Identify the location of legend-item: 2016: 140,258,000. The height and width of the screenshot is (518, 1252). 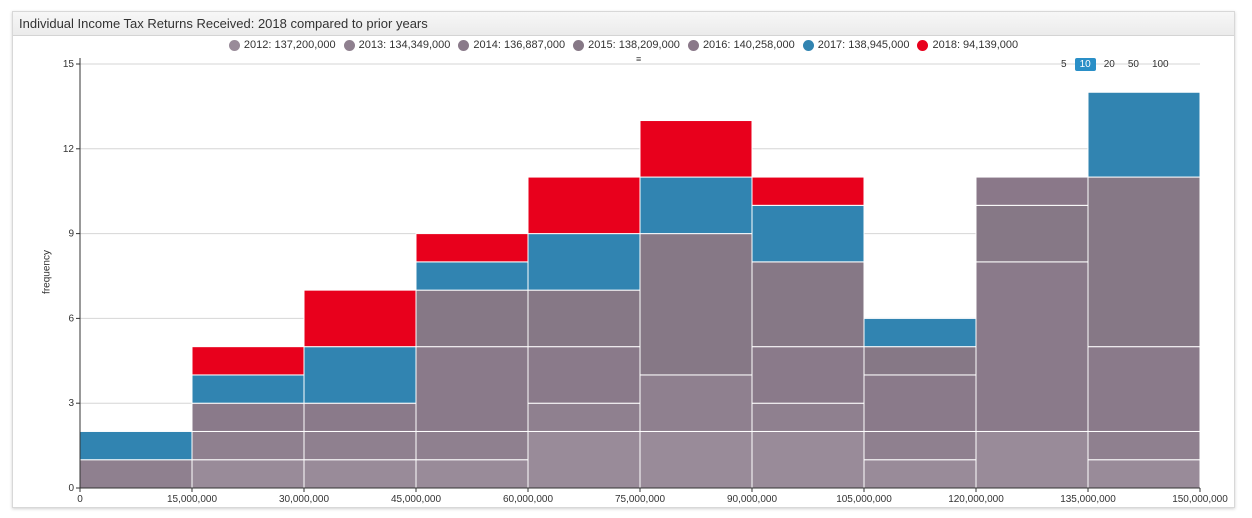
(741, 45).